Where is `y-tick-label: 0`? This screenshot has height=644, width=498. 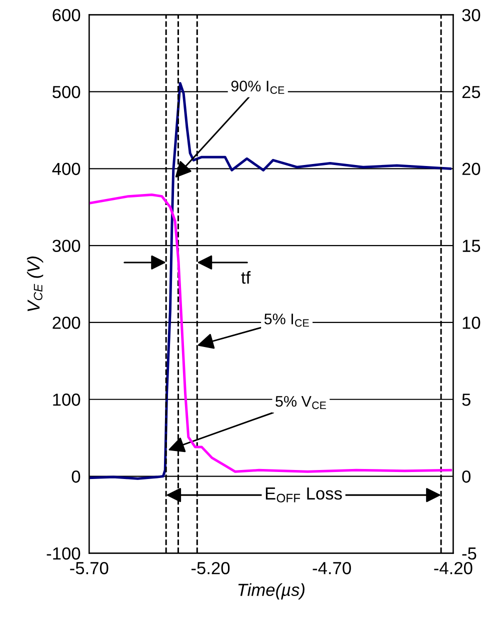 y-tick-label: 0 is located at coordinates (76, 476).